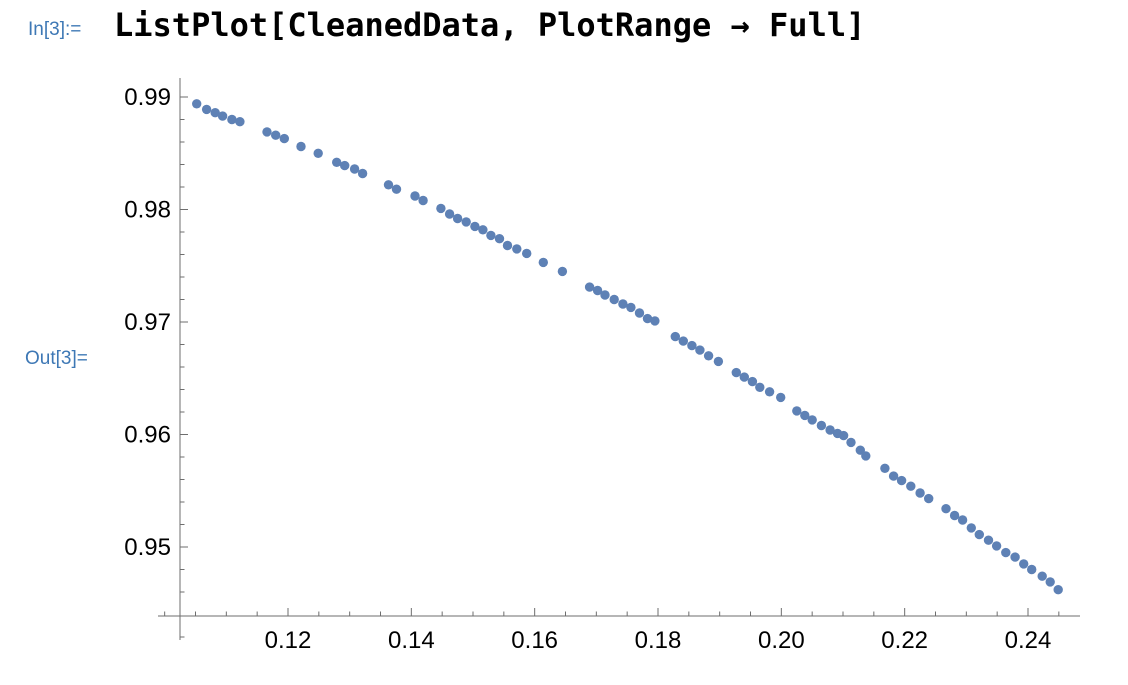 The height and width of the screenshot is (685, 1128). Describe the element at coordinates (288, 640) in the screenshot. I see `x-tick-label: 0.12` at that location.